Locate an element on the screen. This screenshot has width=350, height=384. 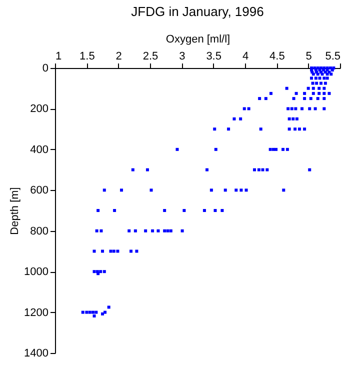
y-tick-label: 200 is located at coordinates (39, 109).